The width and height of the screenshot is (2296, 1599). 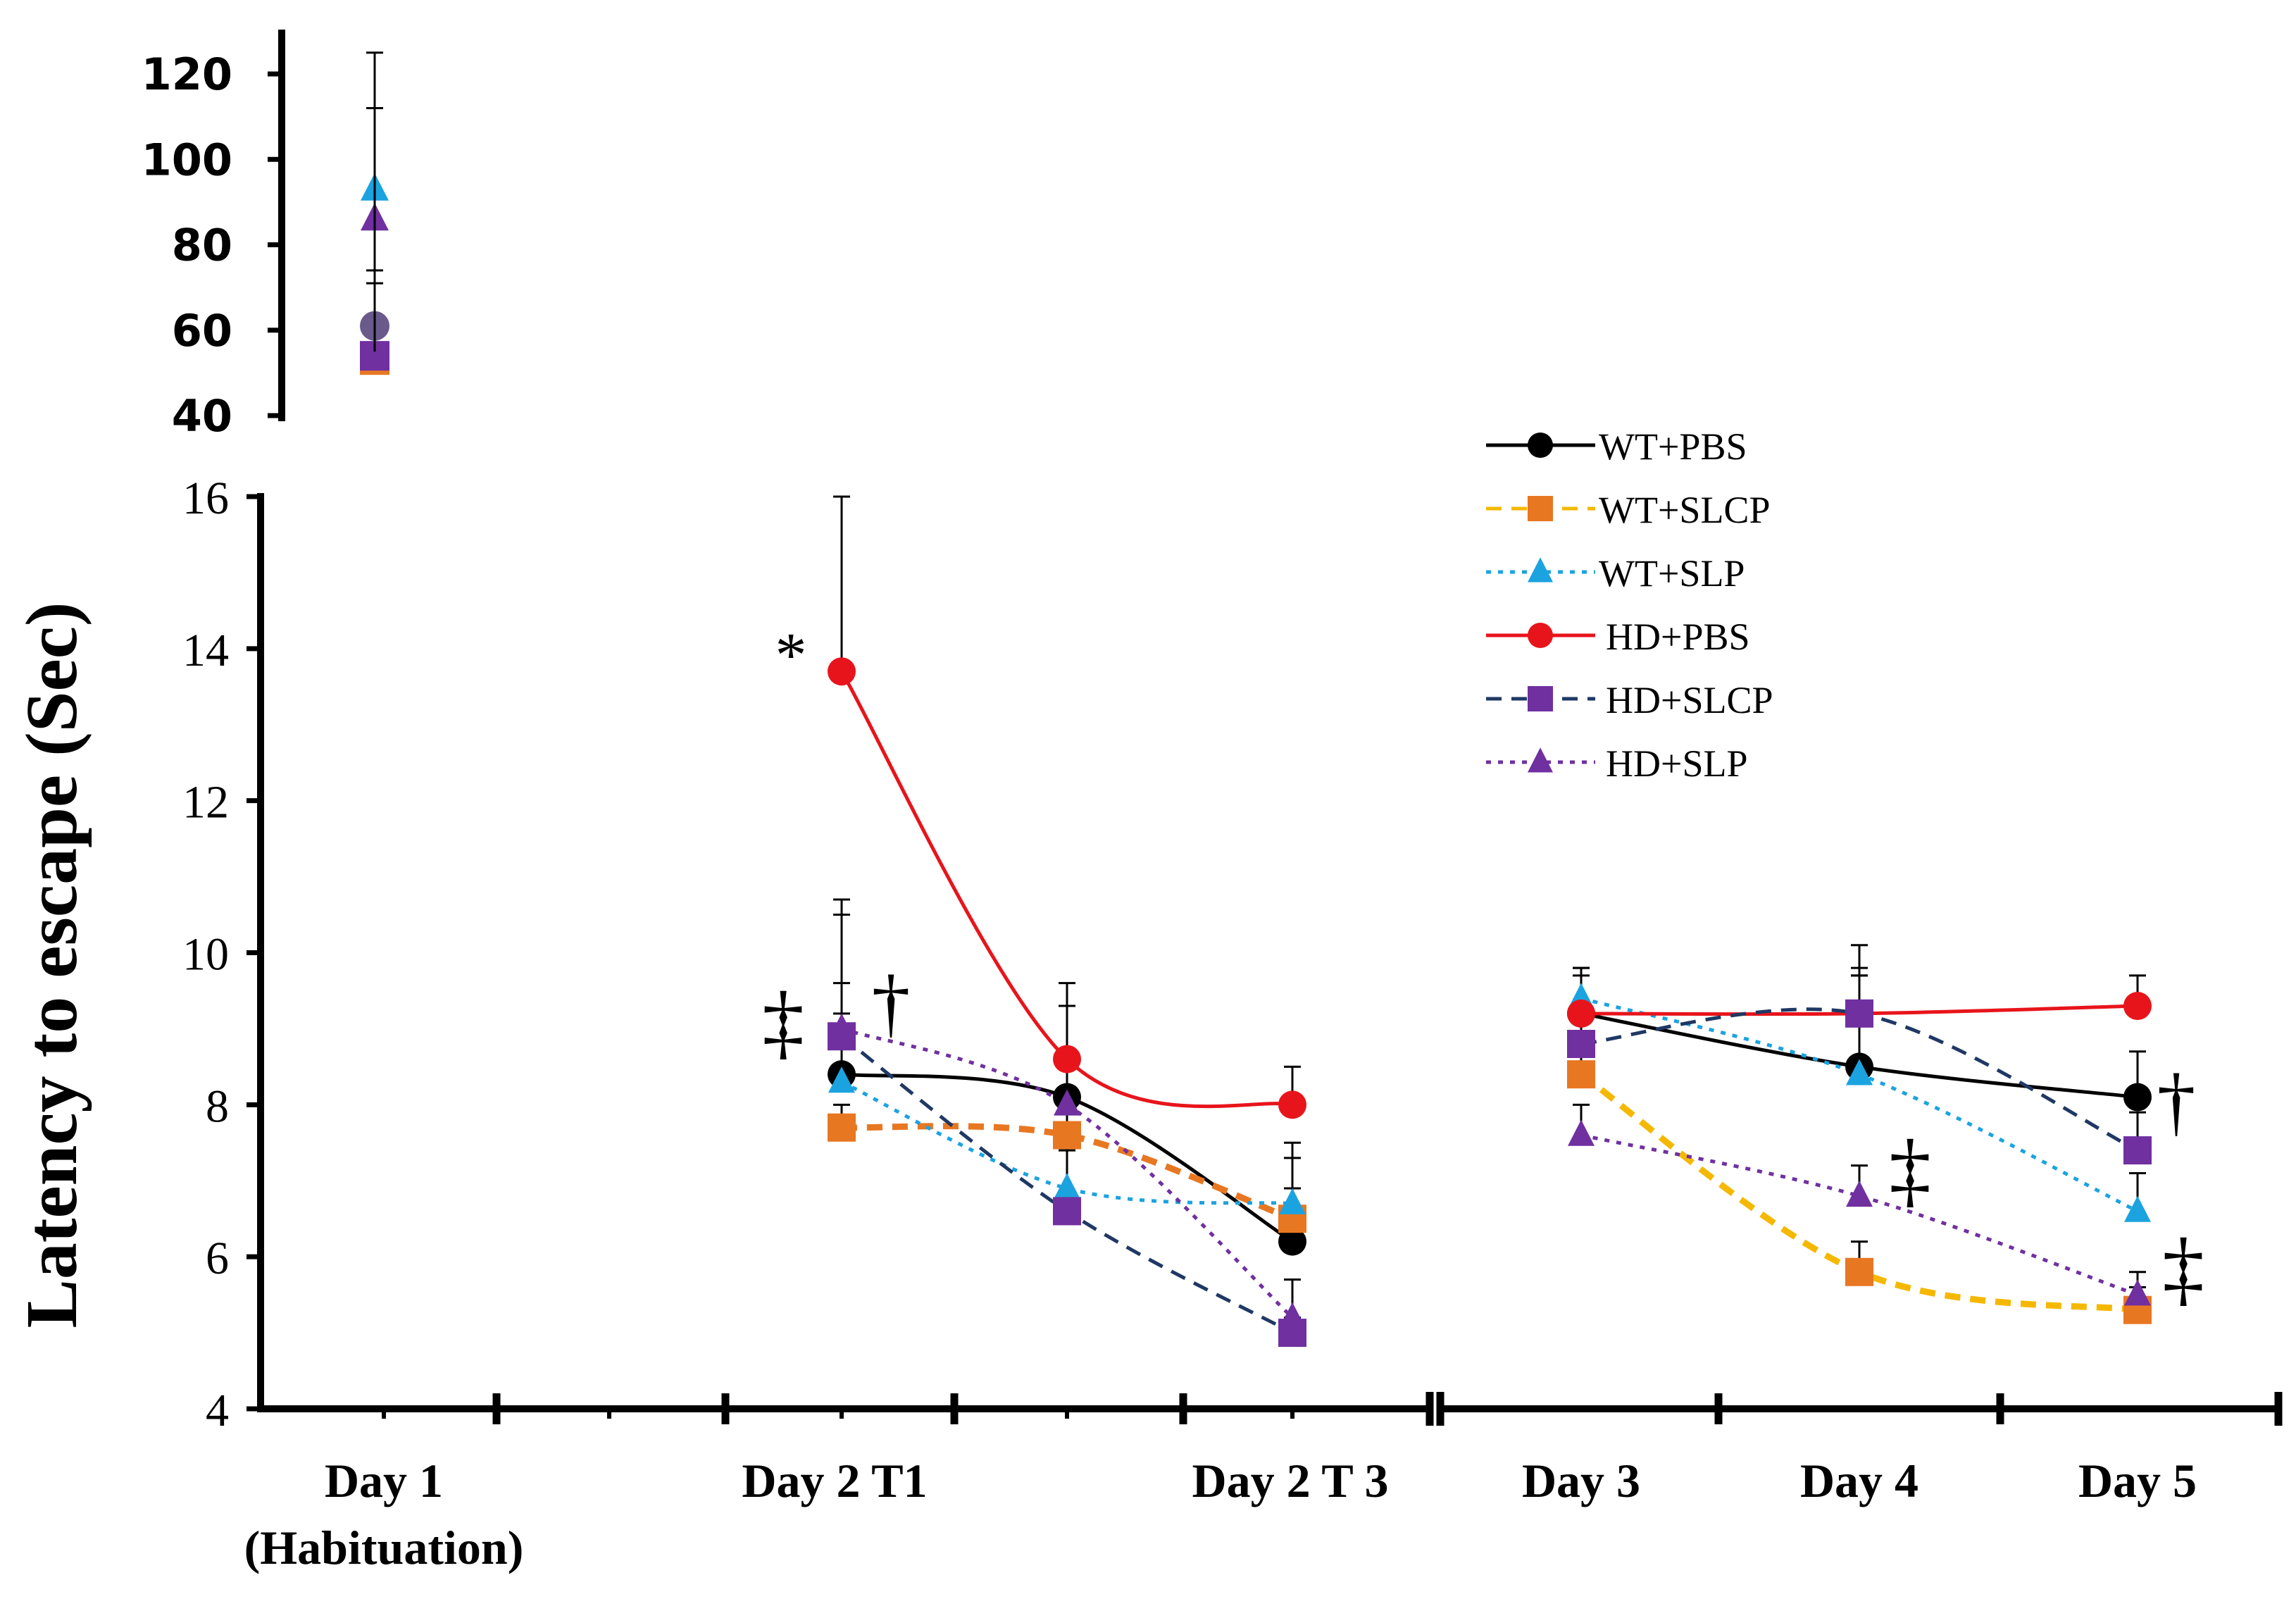 What do you see at coordinates (202, 330) in the screenshot?
I see `upper-y-tick-label: 60` at bounding box center [202, 330].